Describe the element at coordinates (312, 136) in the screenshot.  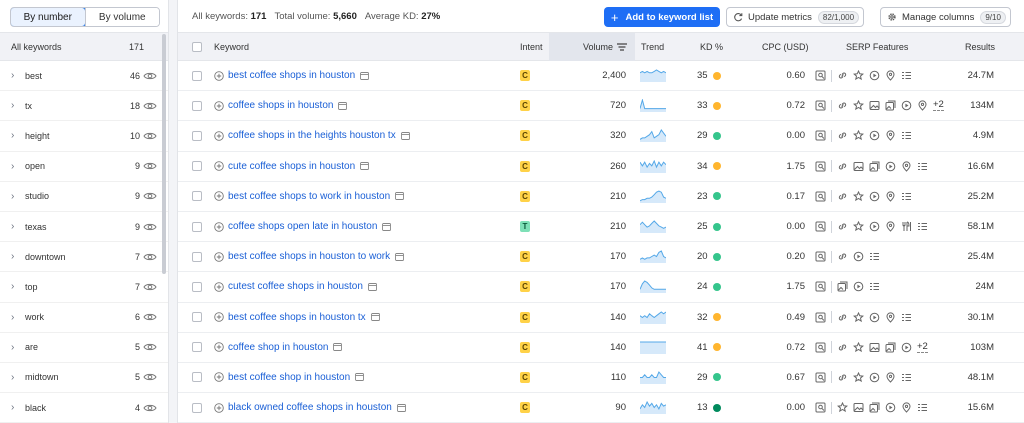
I see `keyword-link: coffee shops in the heights houston tx` at that location.